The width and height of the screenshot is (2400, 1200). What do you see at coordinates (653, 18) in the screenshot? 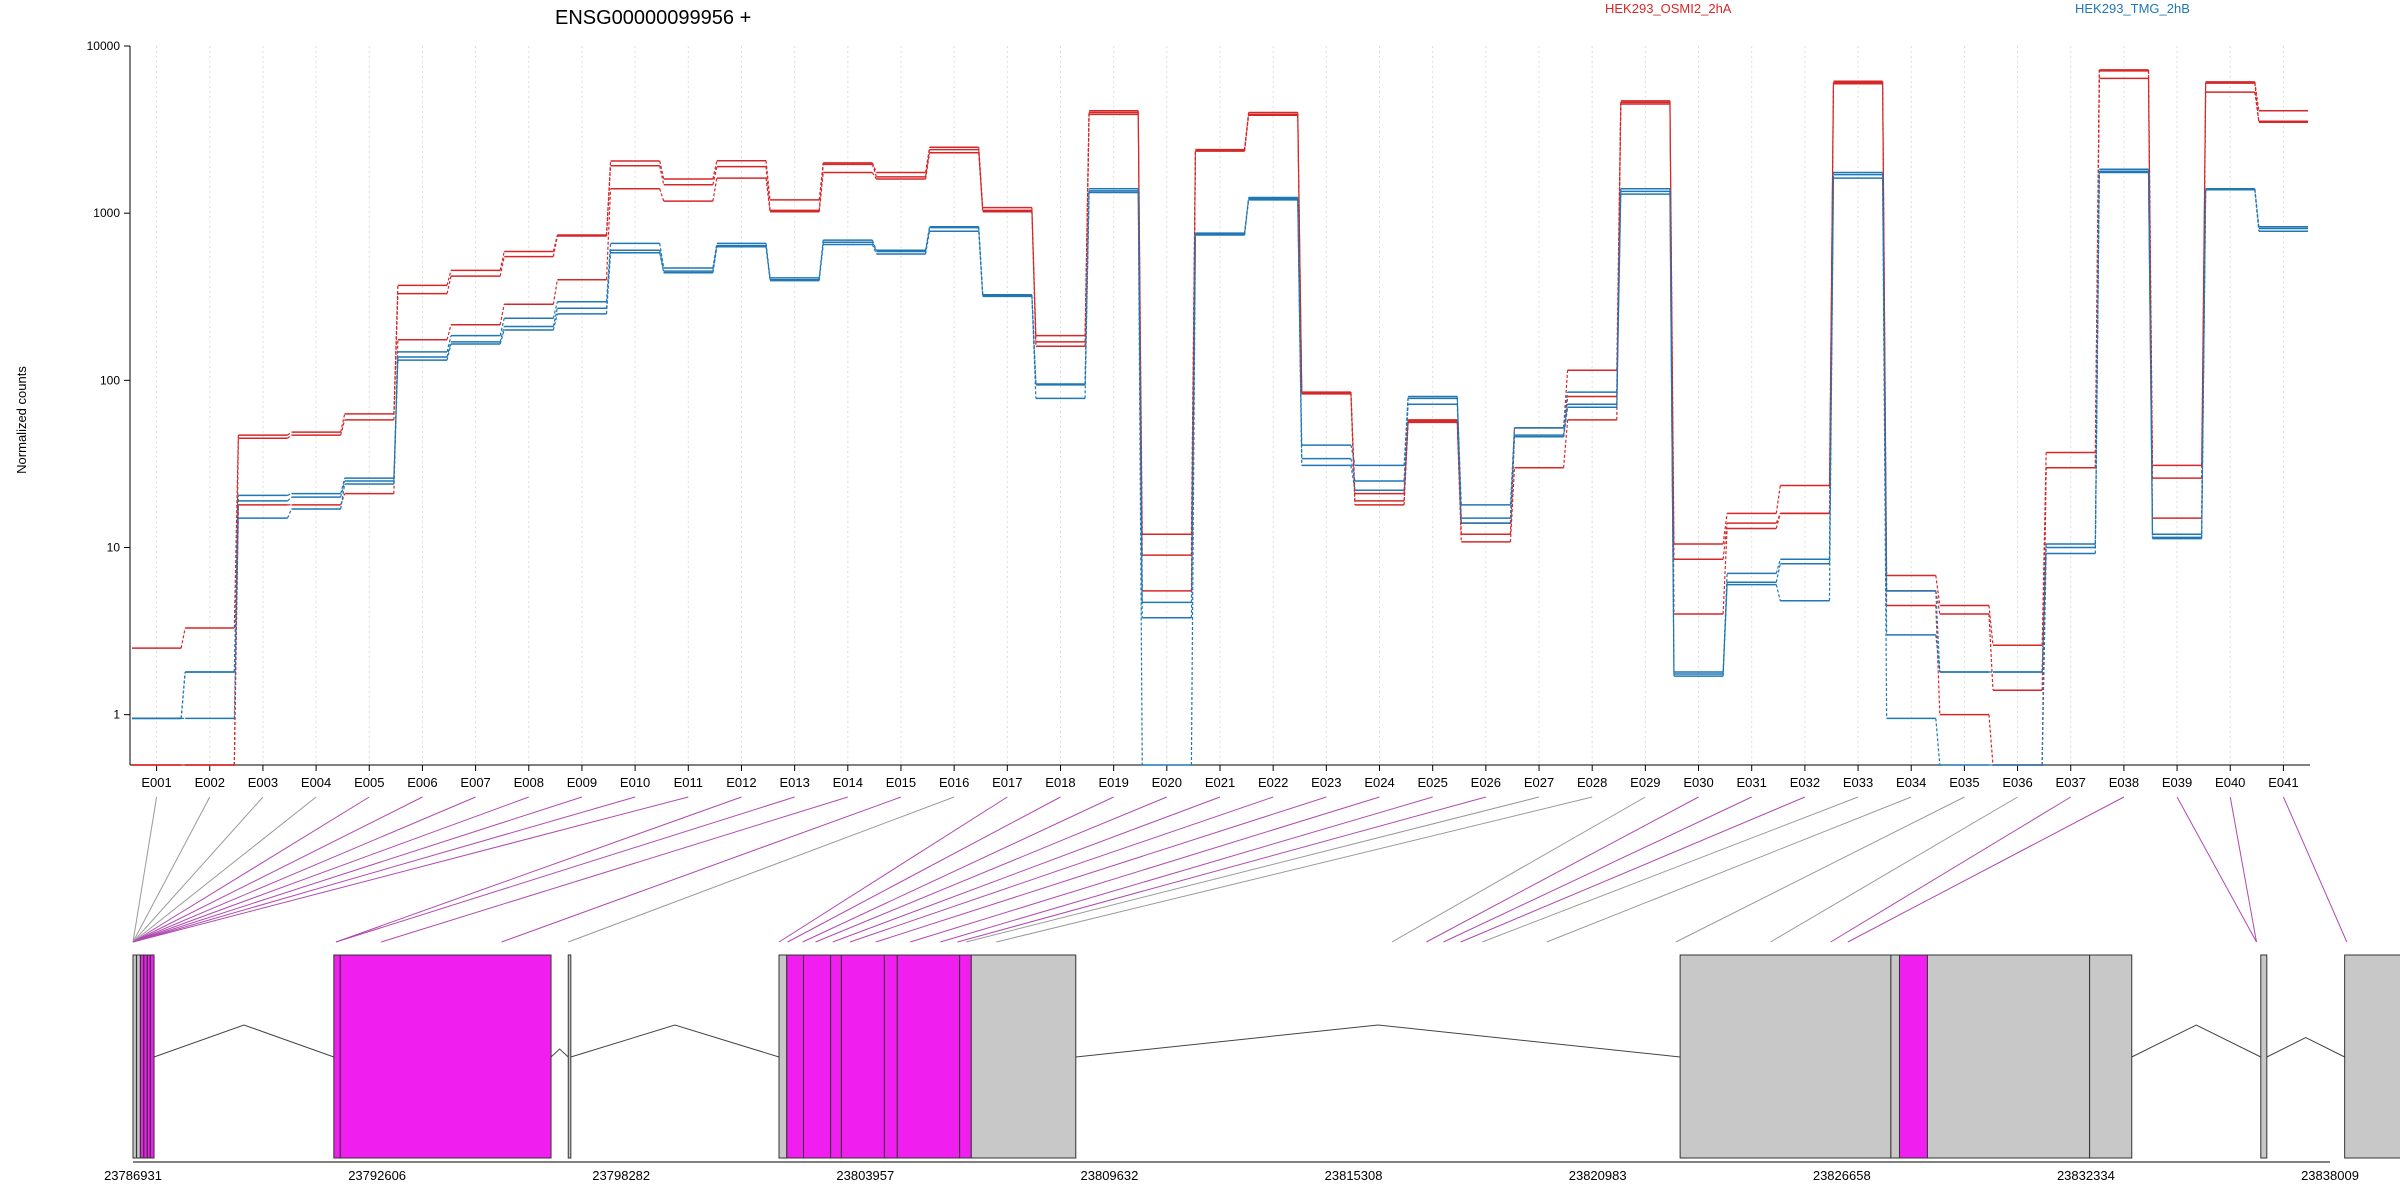
I see `chart-title: ENSG00000099956 +` at bounding box center [653, 18].